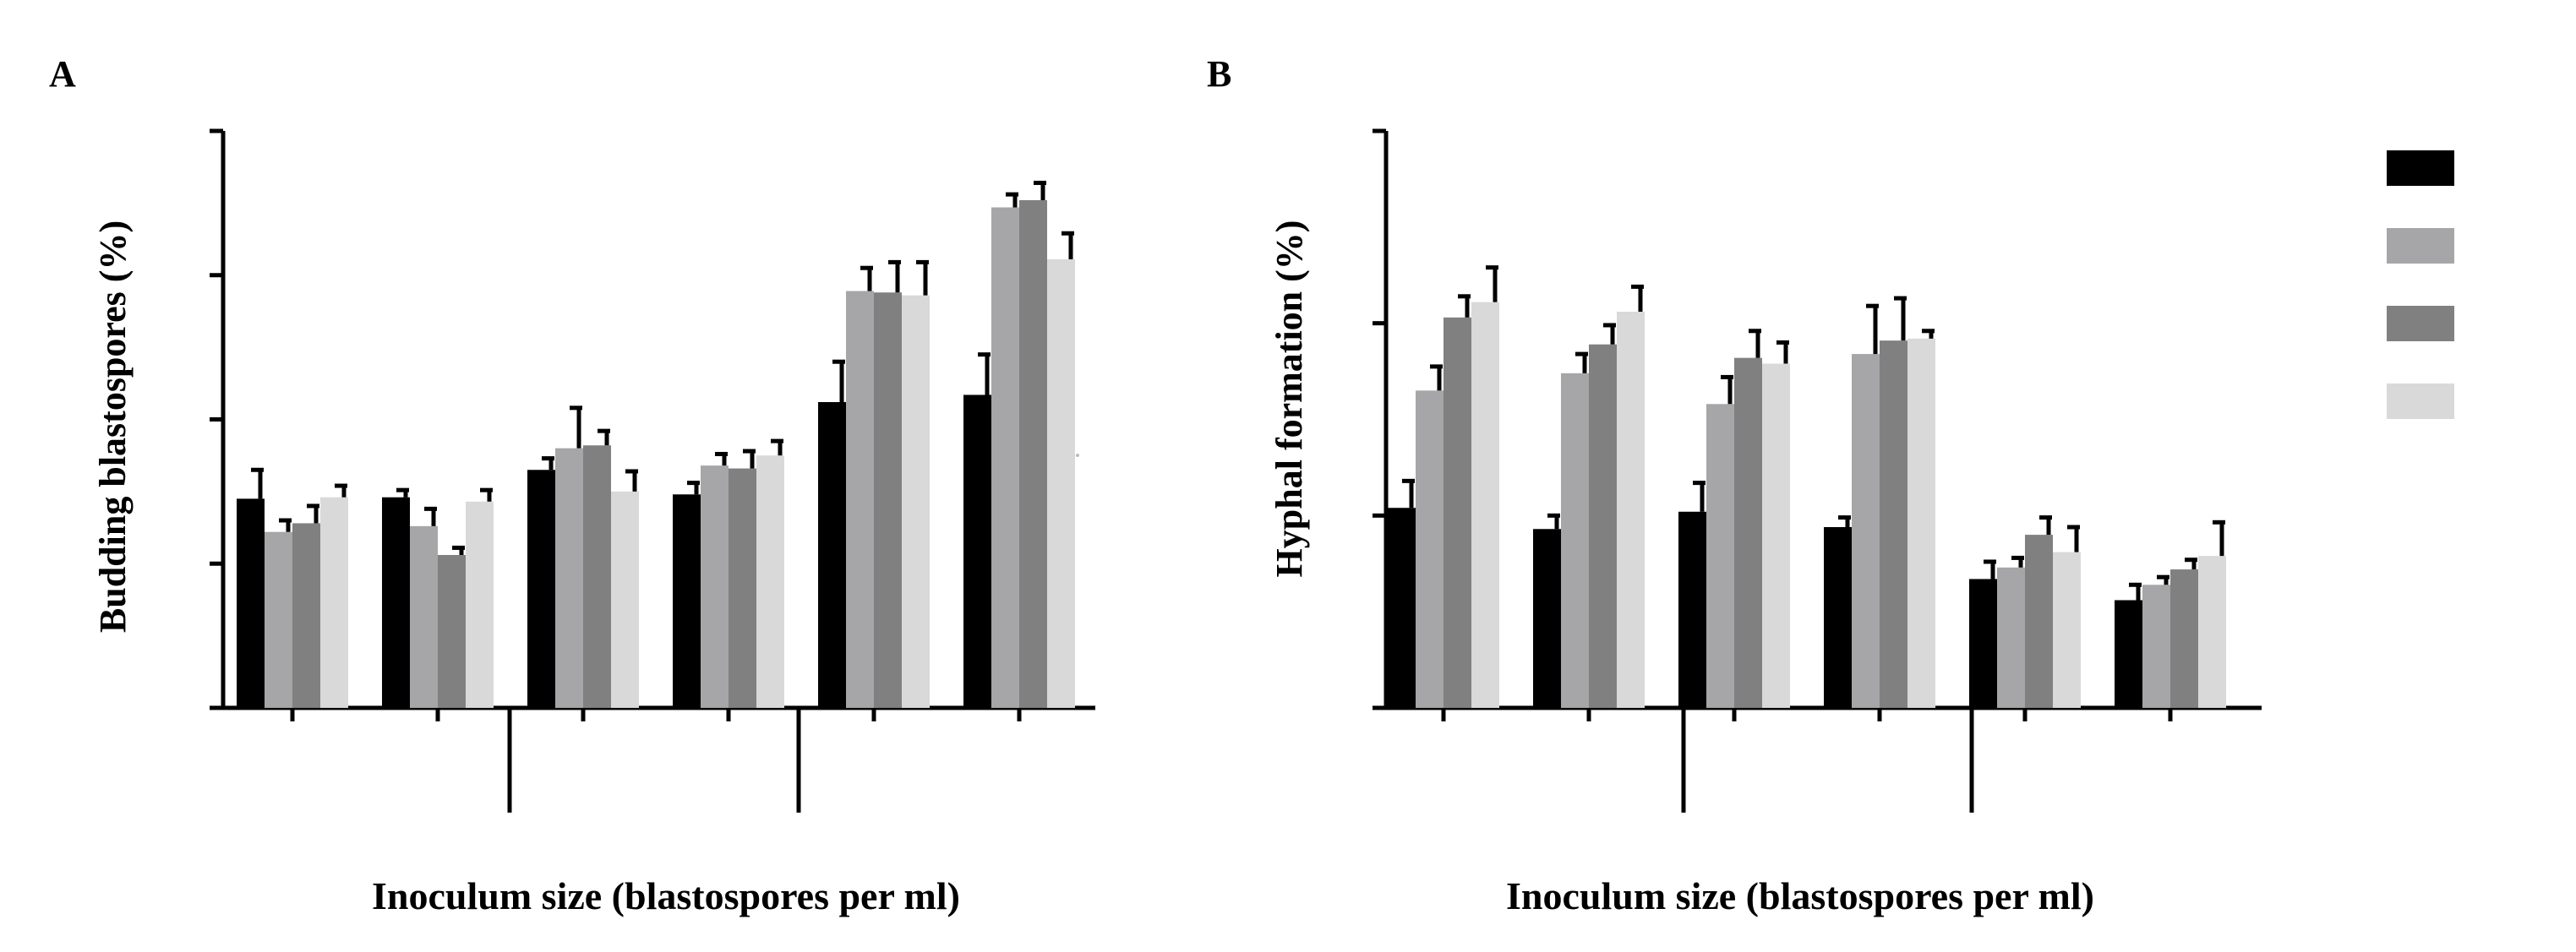  Describe the element at coordinates (1289, 399) in the screenshot. I see `y-axis-label-b: Hyphal formation (%)` at that location.